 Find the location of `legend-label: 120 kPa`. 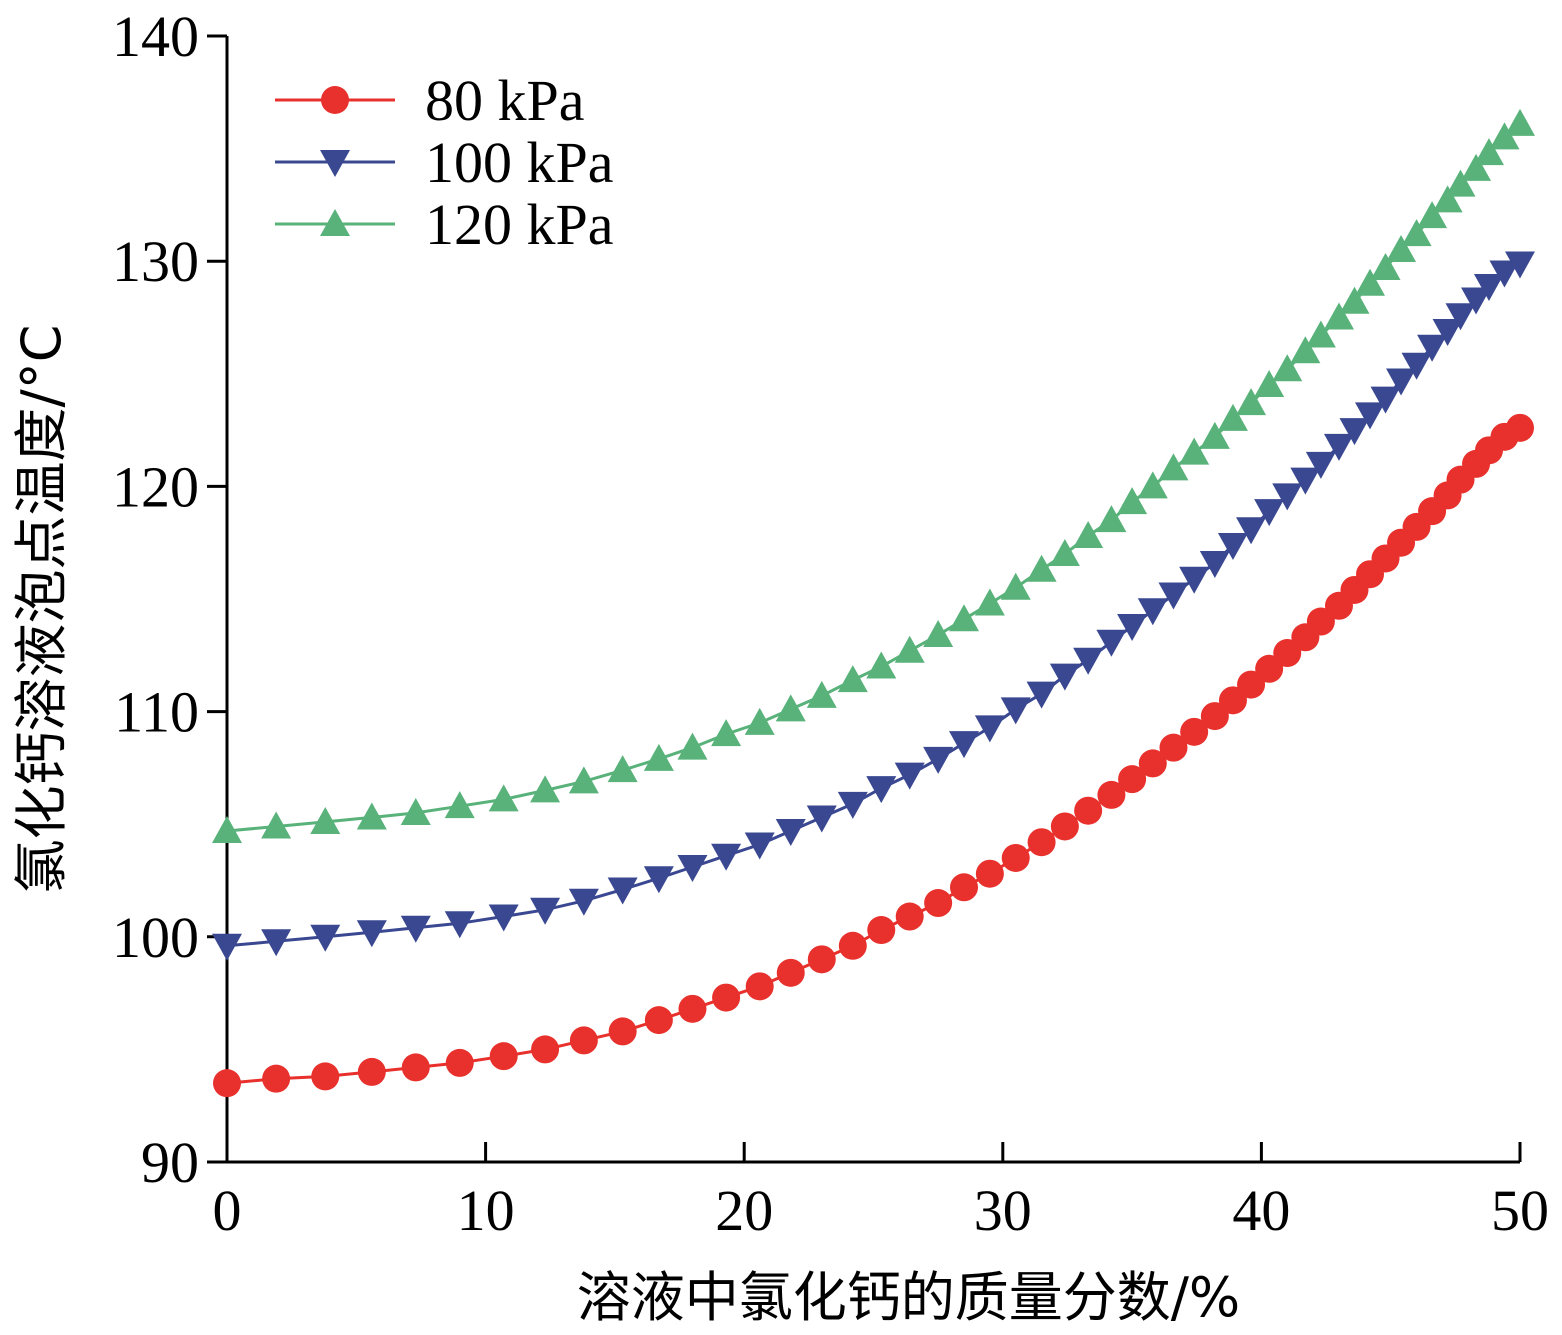

legend-label: 120 kPa is located at coordinates (519, 224).